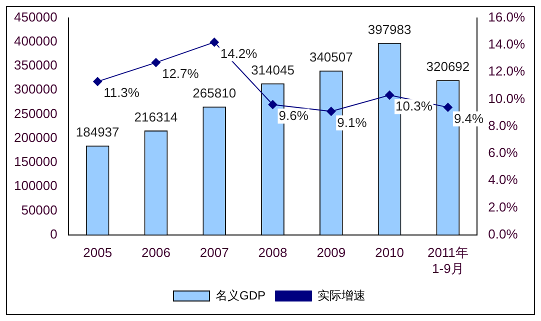 The width and height of the screenshot is (541, 321). Describe the element at coordinates (36, 186) in the screenshot. I see `y-tick-label: 100000` at that location.